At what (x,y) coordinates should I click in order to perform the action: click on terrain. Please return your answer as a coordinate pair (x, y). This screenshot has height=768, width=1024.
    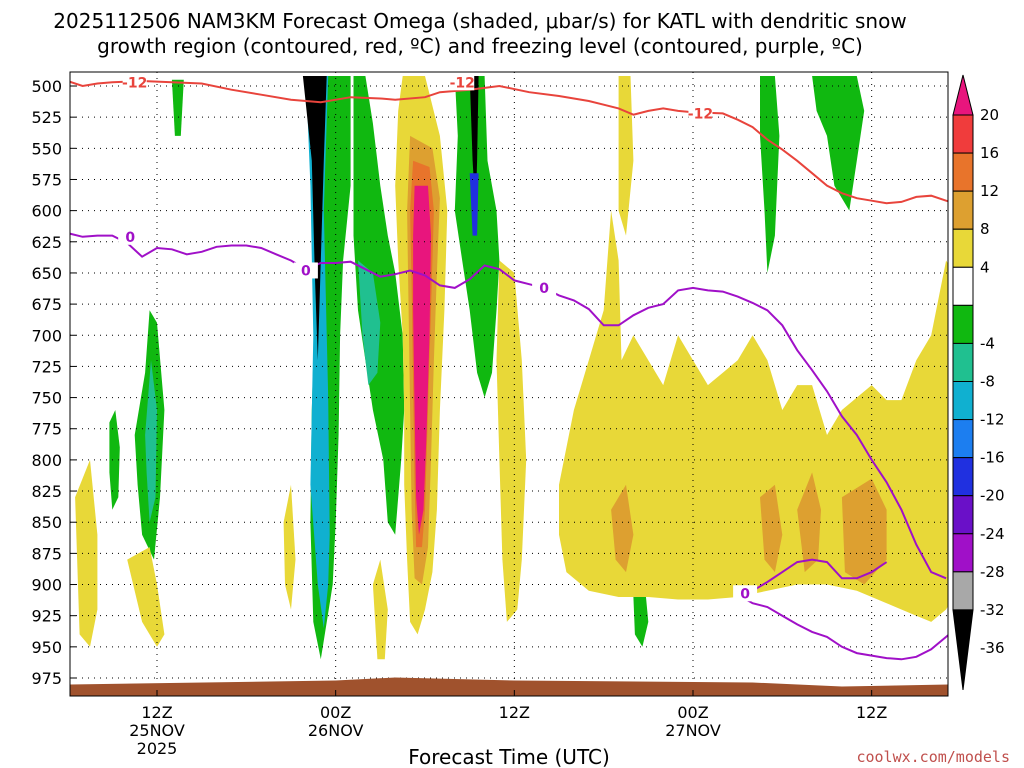
    Looking at the image, I should click on (509, 686).